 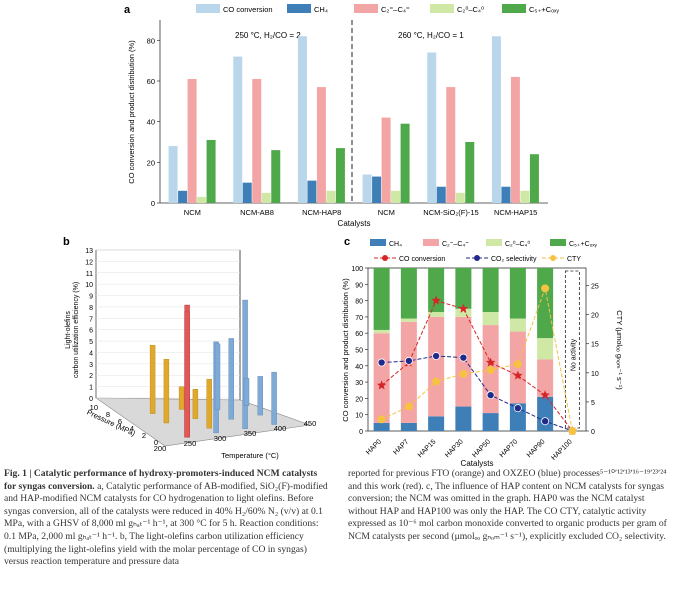 I want to click on panel-b-z-tick-label: 6, so click(x=91, y=331).